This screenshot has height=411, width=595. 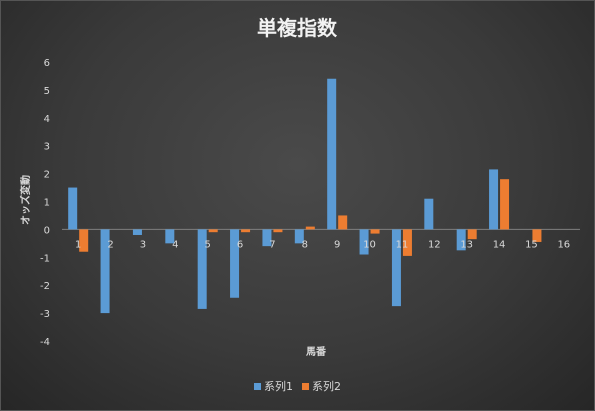 What do you see at coordinates (305, 386) in the screenshot?
I see `legend-swatch-series2` at bounding box center [305, 386].